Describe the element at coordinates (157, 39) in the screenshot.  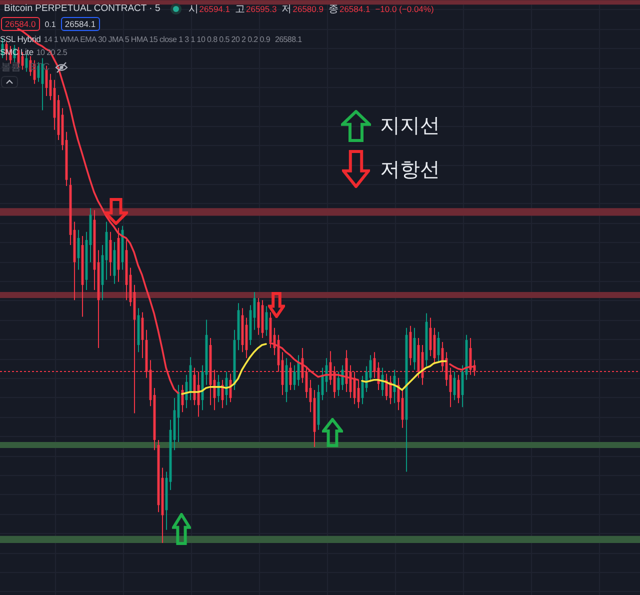
I see `annotation: 14 1 WMA EMA 30 JMA 5 HMA 15 close 1 3 1 10 0.8 0.5 20 2 0.2 0.9` at that location.